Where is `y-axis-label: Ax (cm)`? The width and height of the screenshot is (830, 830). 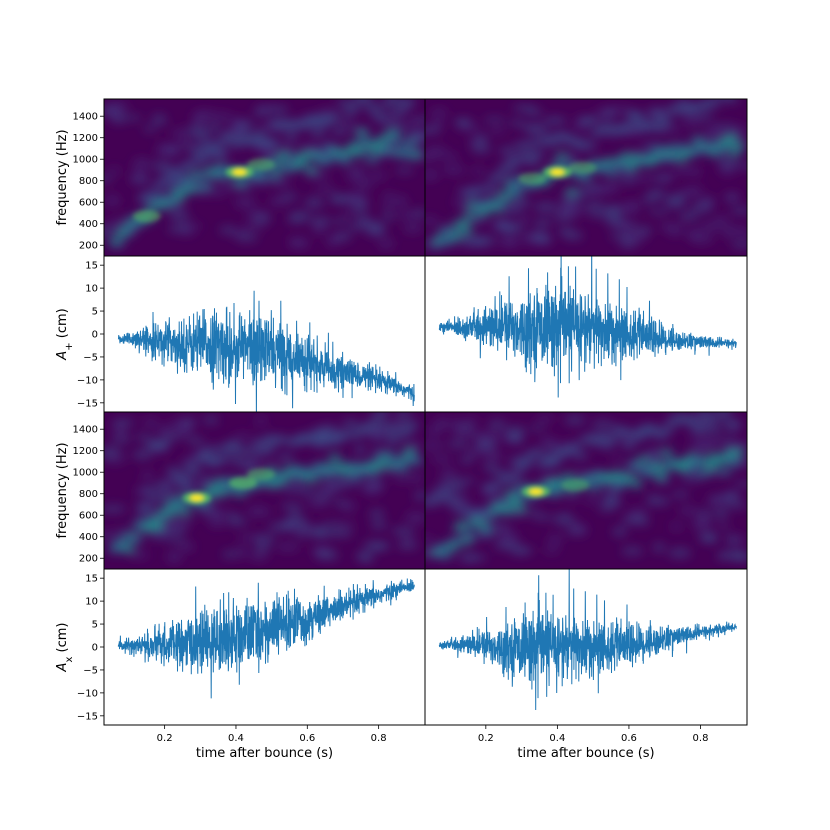 y-axis-label: Ax (cm) is located at coordinates (65, 648).